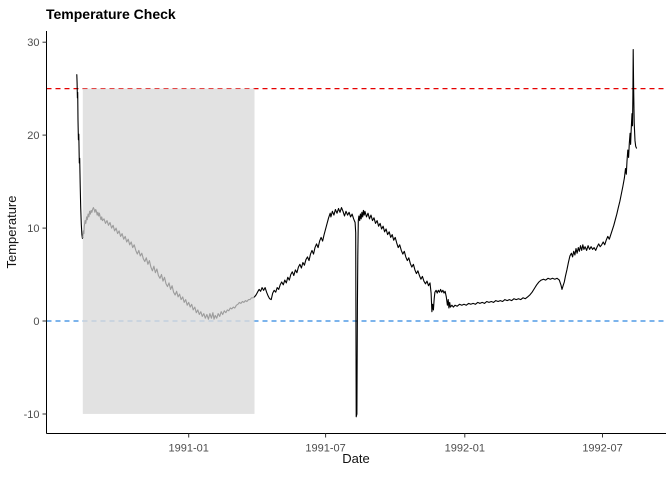  What do you see at coordinates (36, 322) in the screenshot?
I see `y-tick-label: 0` at bounding box center [36, 322].